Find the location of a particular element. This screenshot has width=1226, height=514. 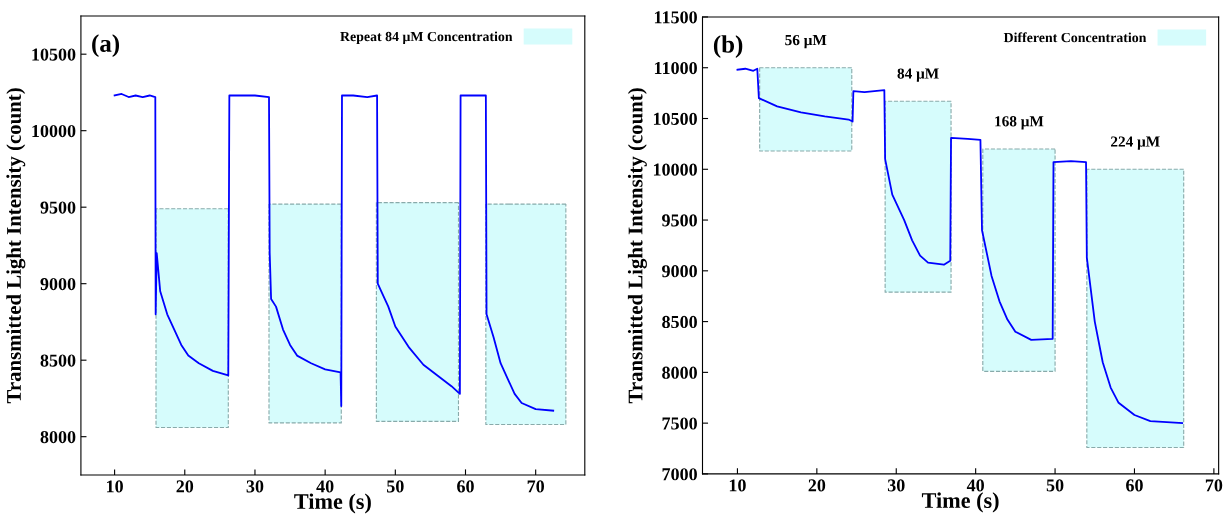

y-tick-label: 7500 is located at coordinates (679, 423).